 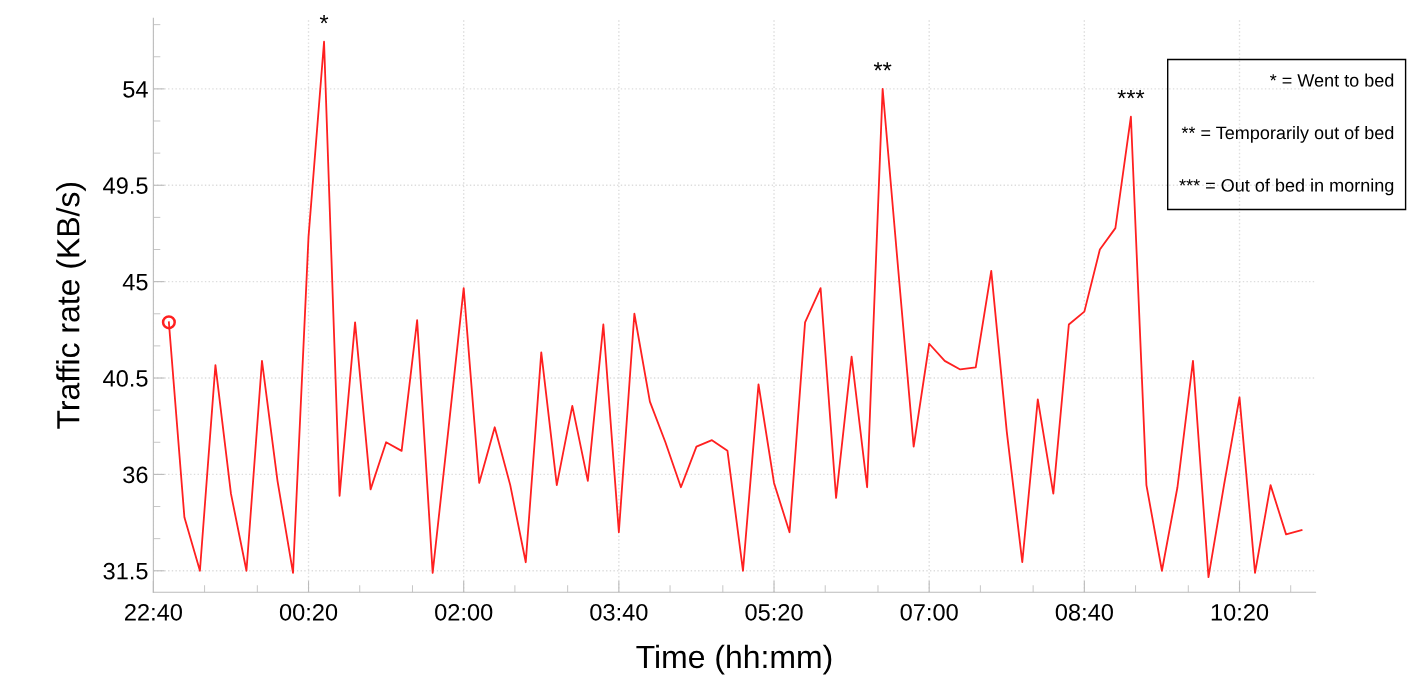 What do you see at coordinates (125, 378) in the screenshot?
I see `y-tick-label: 40.5` at bounding box center [125, 378].